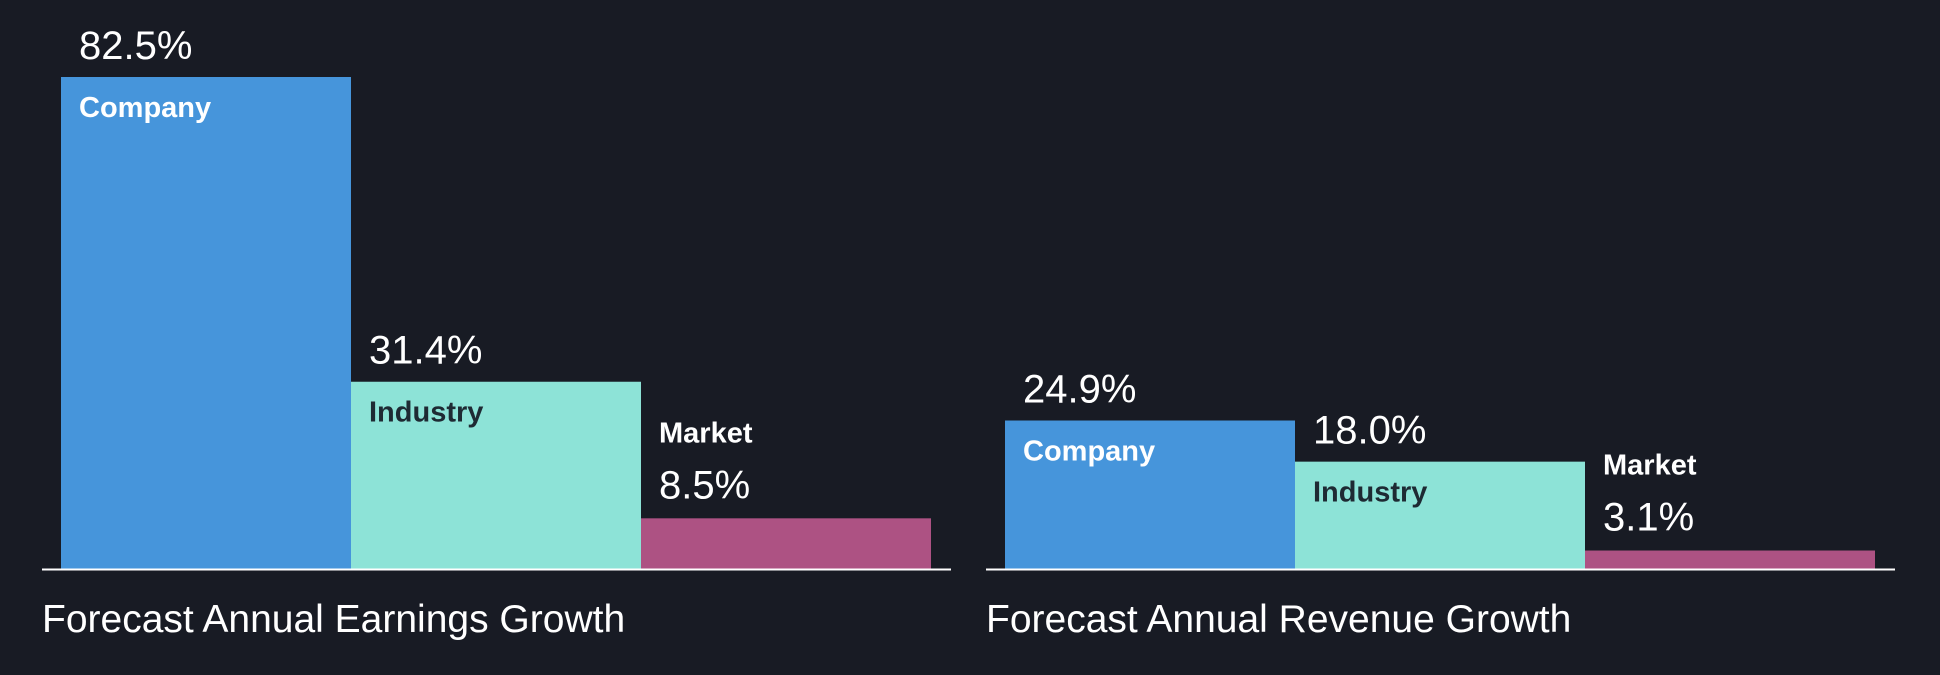  Describe the element at coordinates (1369, 431) in the screenshot. I see `industry-value-label: 18.0%` at that location.